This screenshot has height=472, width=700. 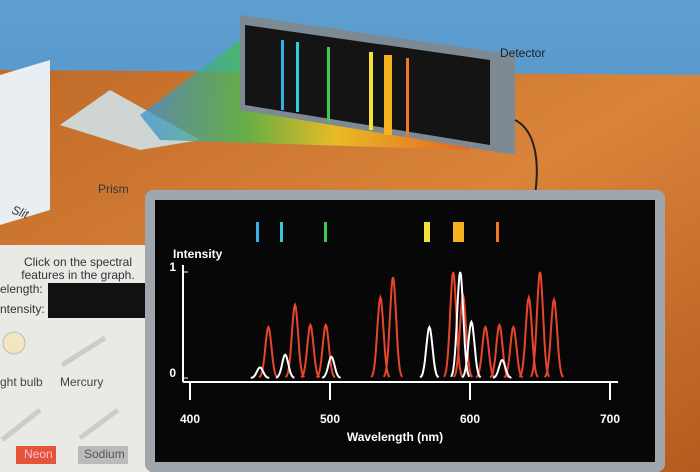 What do you see at coordinates (14, 343) in the screenshot?
I see `bulb-icon` at bounding box center [14, 343].